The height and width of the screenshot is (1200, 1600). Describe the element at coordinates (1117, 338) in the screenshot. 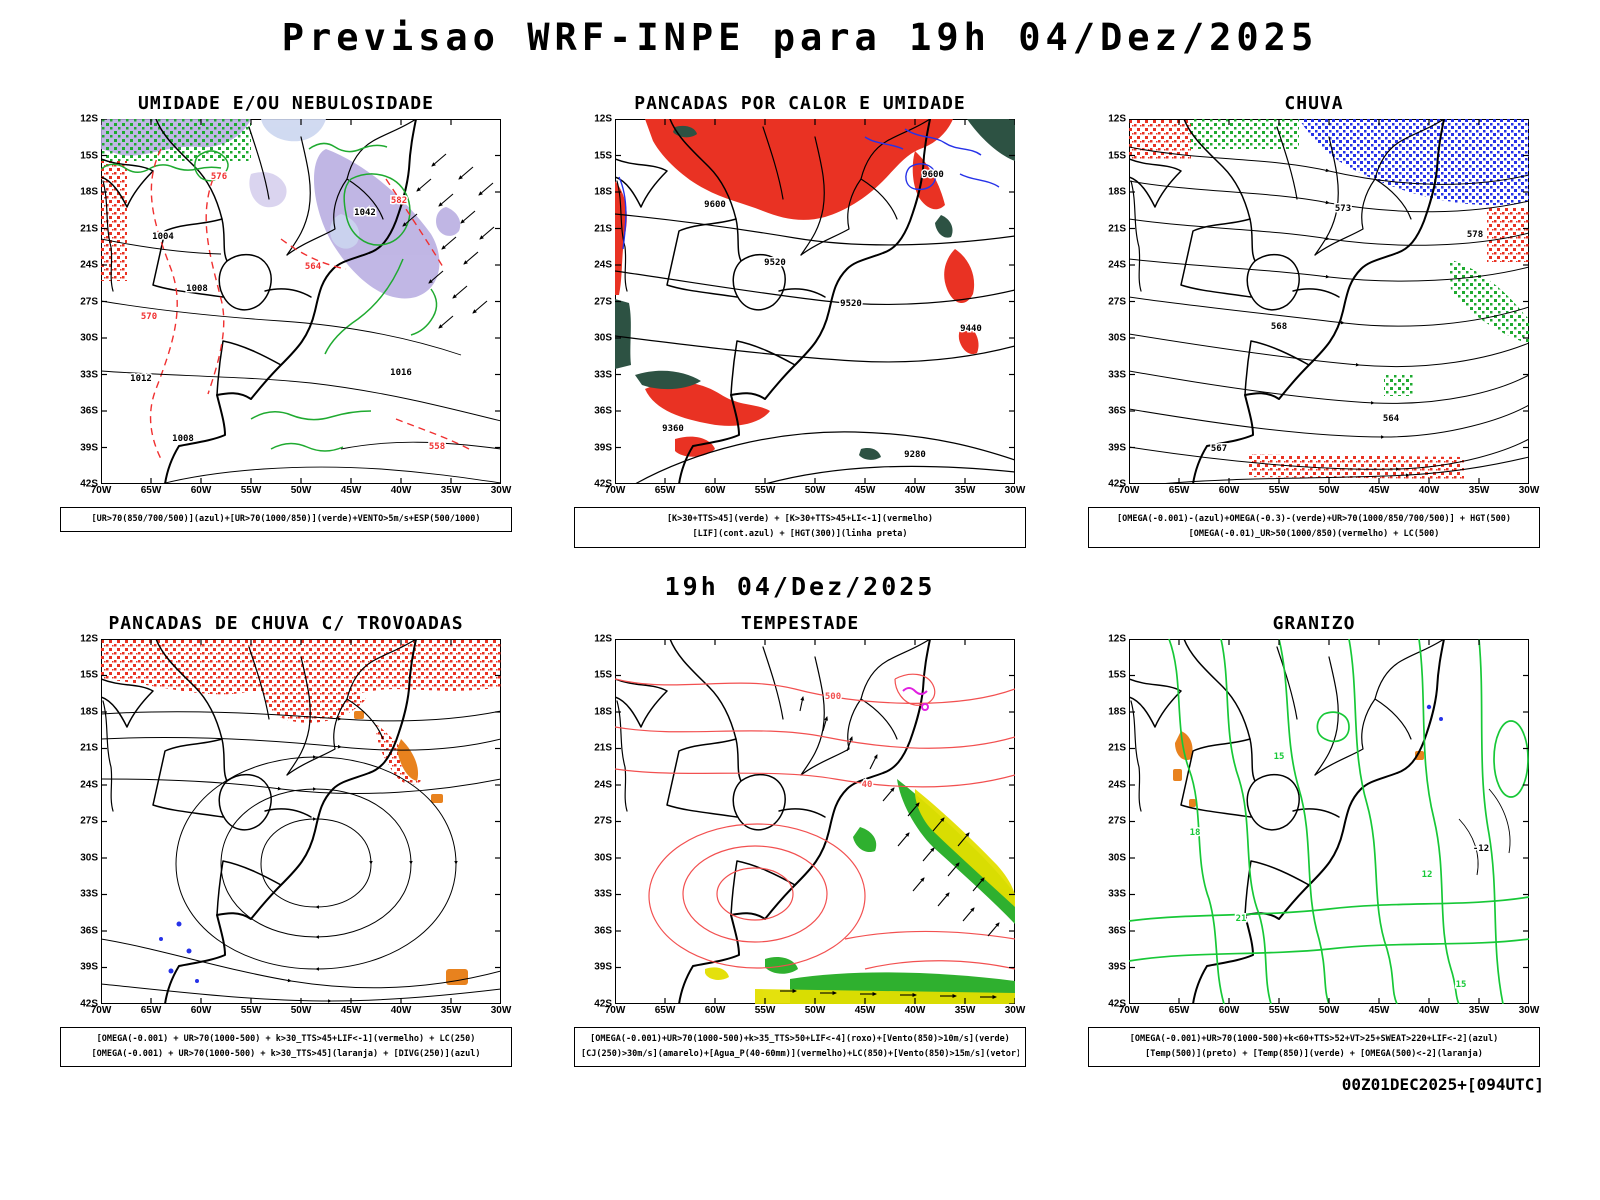

I see `lat-label: 30S` at that location.